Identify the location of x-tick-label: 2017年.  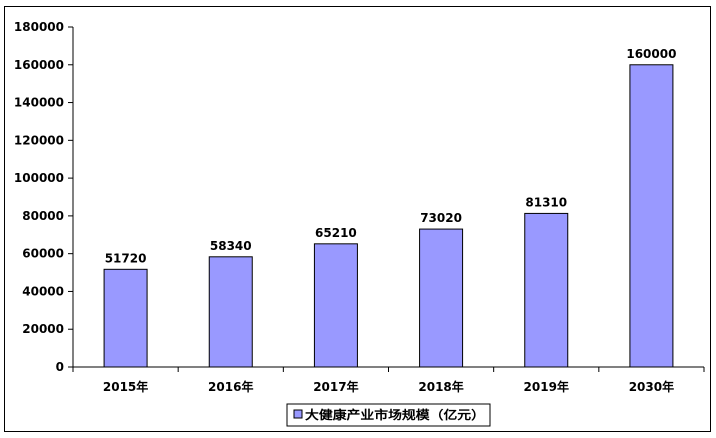
(335, 386).